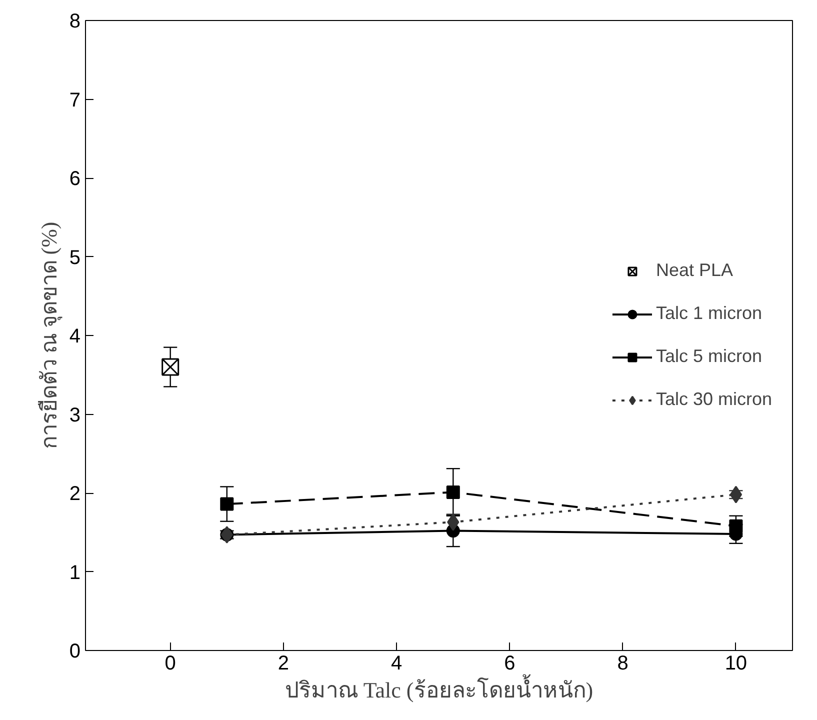 Image resolution: width=817 pixels, height=720 pixels. Describe the element at coordinates (736, 663) in the screenshot. I see `x-tick-label: 10` at that location.